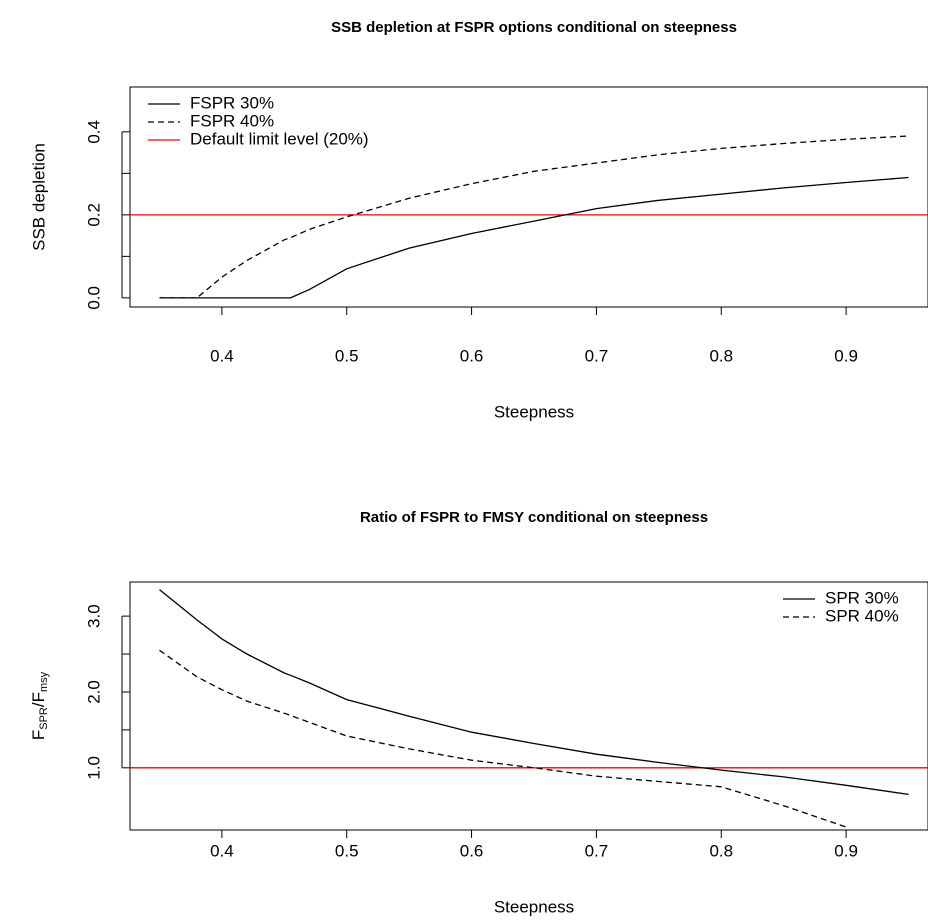 The image size is (928, 921). What do you see at coordinates (38, 735) in the screenshot?
I see `y-axis-label-part: F` at bounding box center [38, 735].